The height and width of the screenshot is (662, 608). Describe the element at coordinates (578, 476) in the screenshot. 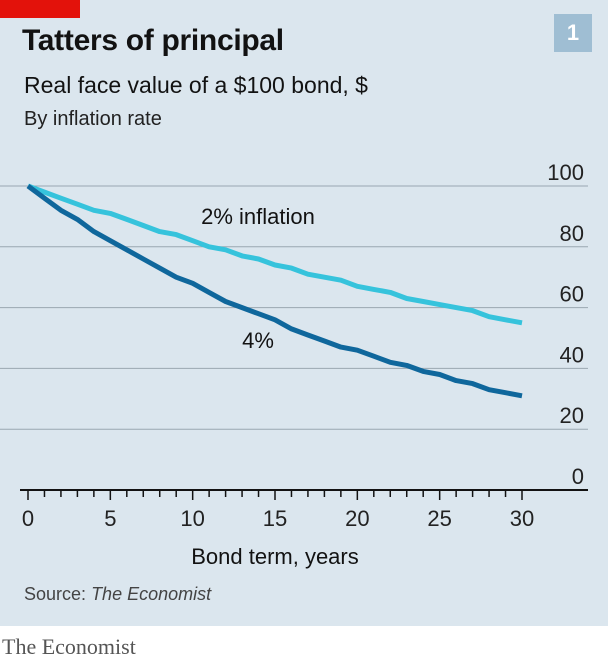

I see `y-tick-label-0: 0` at that location.